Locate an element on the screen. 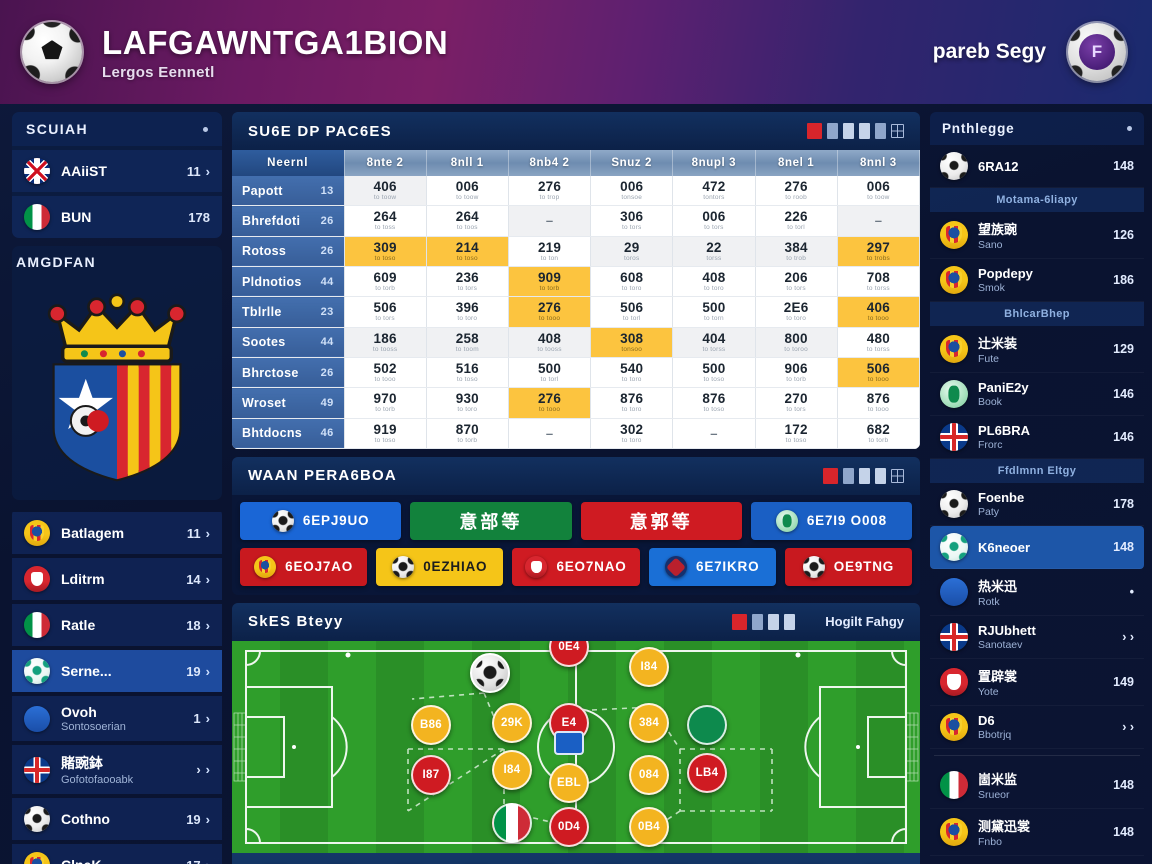  pitch-field: B86 I87 29K I84 0E4 E4 EBL 0D4 I84 384 084 0B4 LB4 is located at coordinates (576, 746).